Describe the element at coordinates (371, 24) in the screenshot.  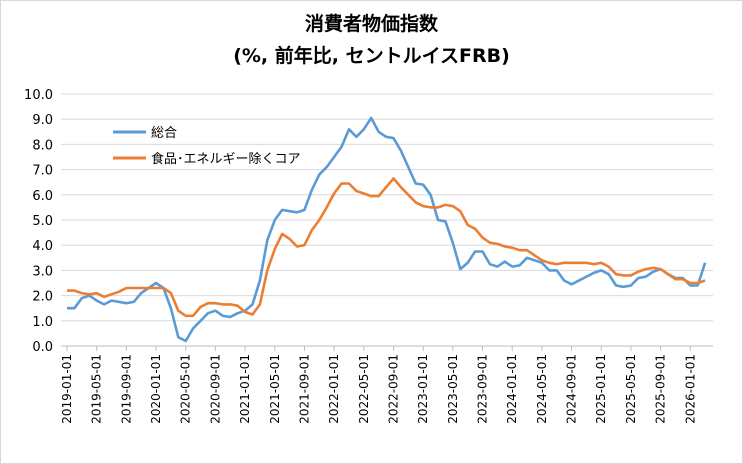
I see `chart-title: 消費者物価指数` at that location.